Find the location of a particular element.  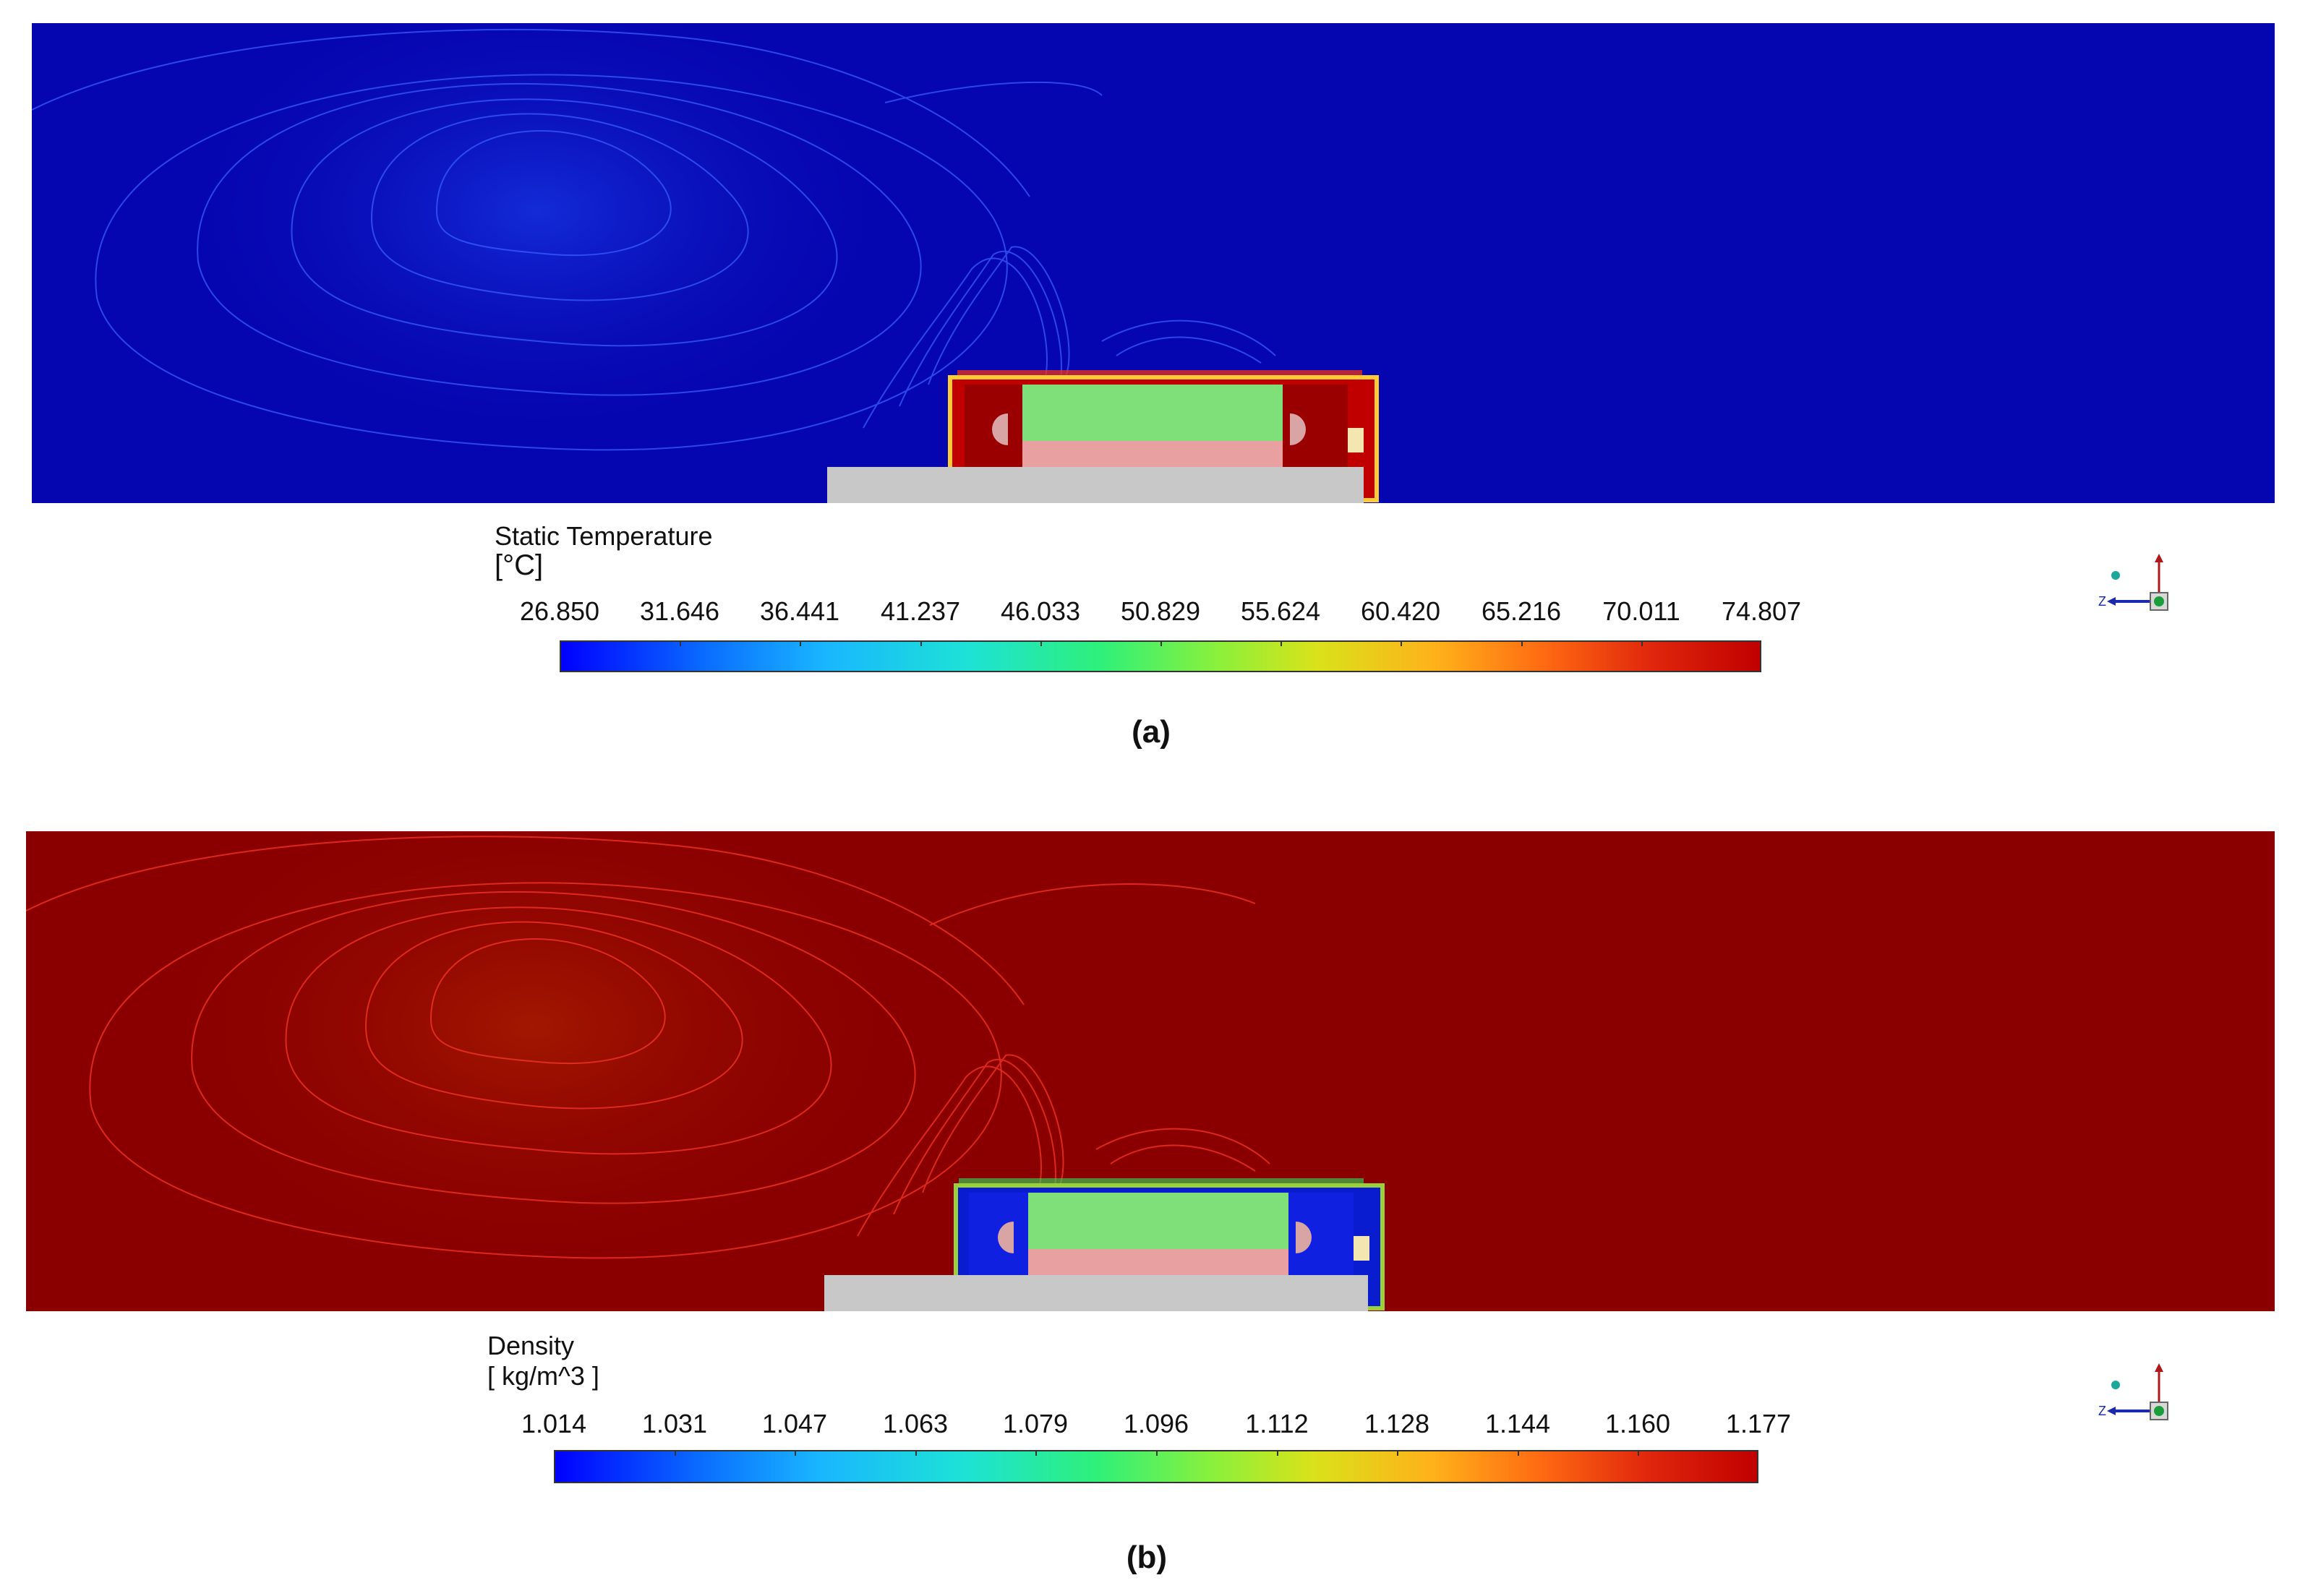

tick-label: 55.624 is located at coordinates (1280, 611).